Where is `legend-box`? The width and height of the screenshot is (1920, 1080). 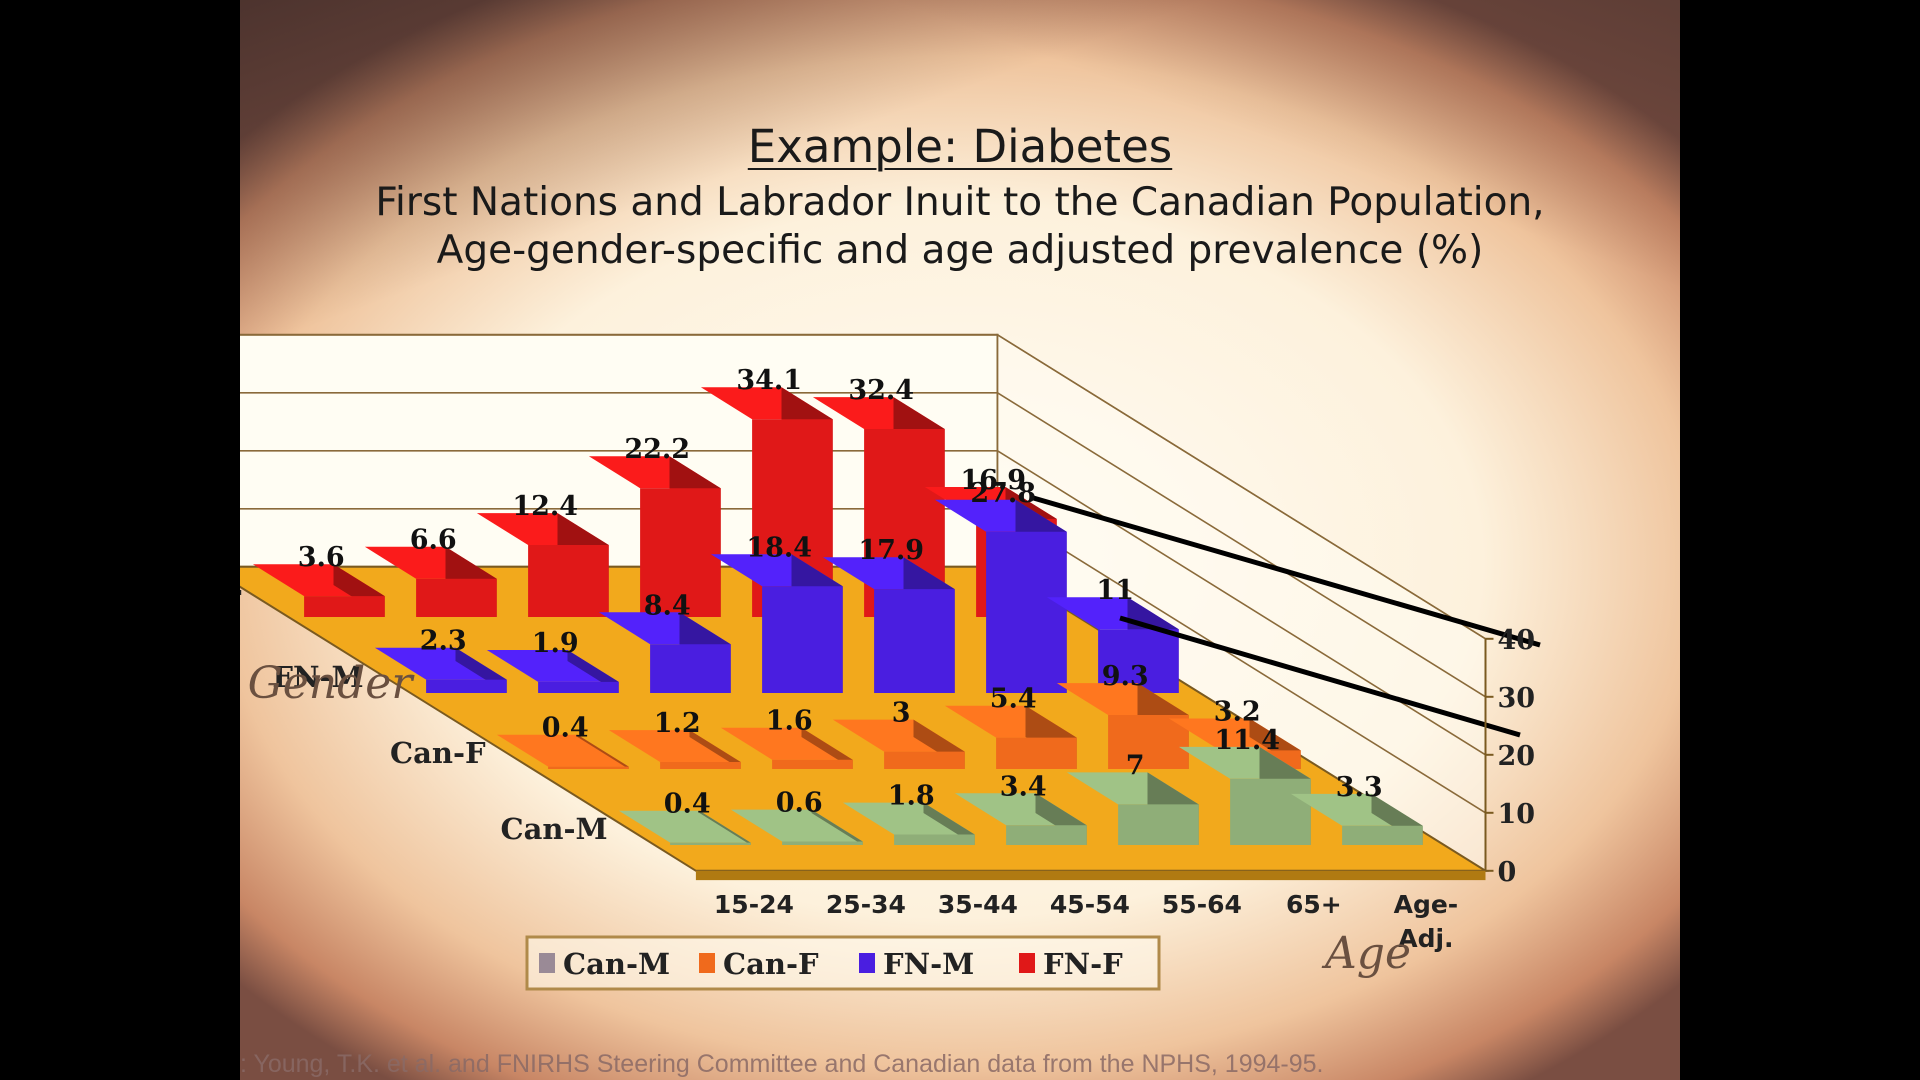 legend-box is located at coordinates (843, 963).